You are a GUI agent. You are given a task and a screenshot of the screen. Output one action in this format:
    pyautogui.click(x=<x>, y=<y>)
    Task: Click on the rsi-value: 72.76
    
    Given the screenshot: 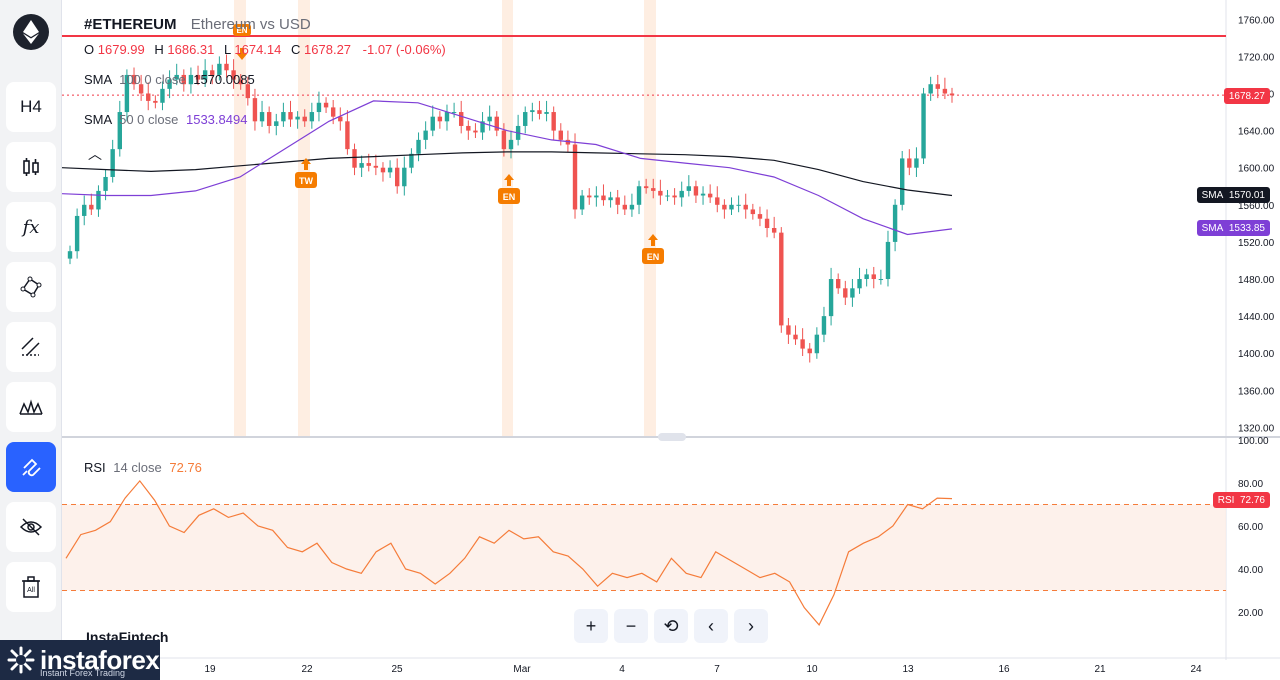 What is the action you would take?
    pyautogui.click(x=185, y=467)
    